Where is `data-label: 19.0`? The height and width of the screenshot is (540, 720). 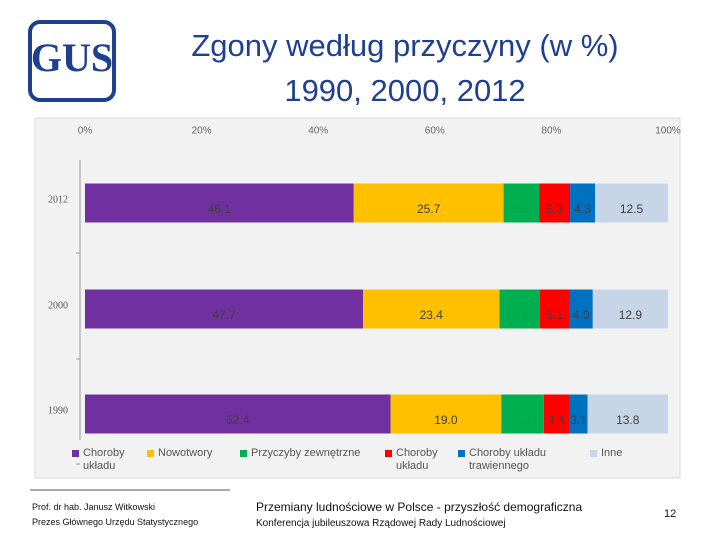
data-label: 19.0 is located at coordinates (446, 420).